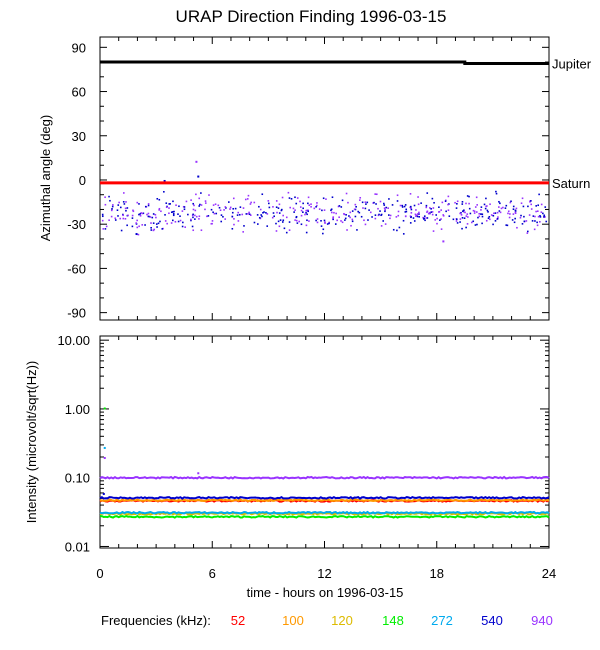 The image size is (600, 650). I want to click on intensity-series-272khz, so click(324, 512).